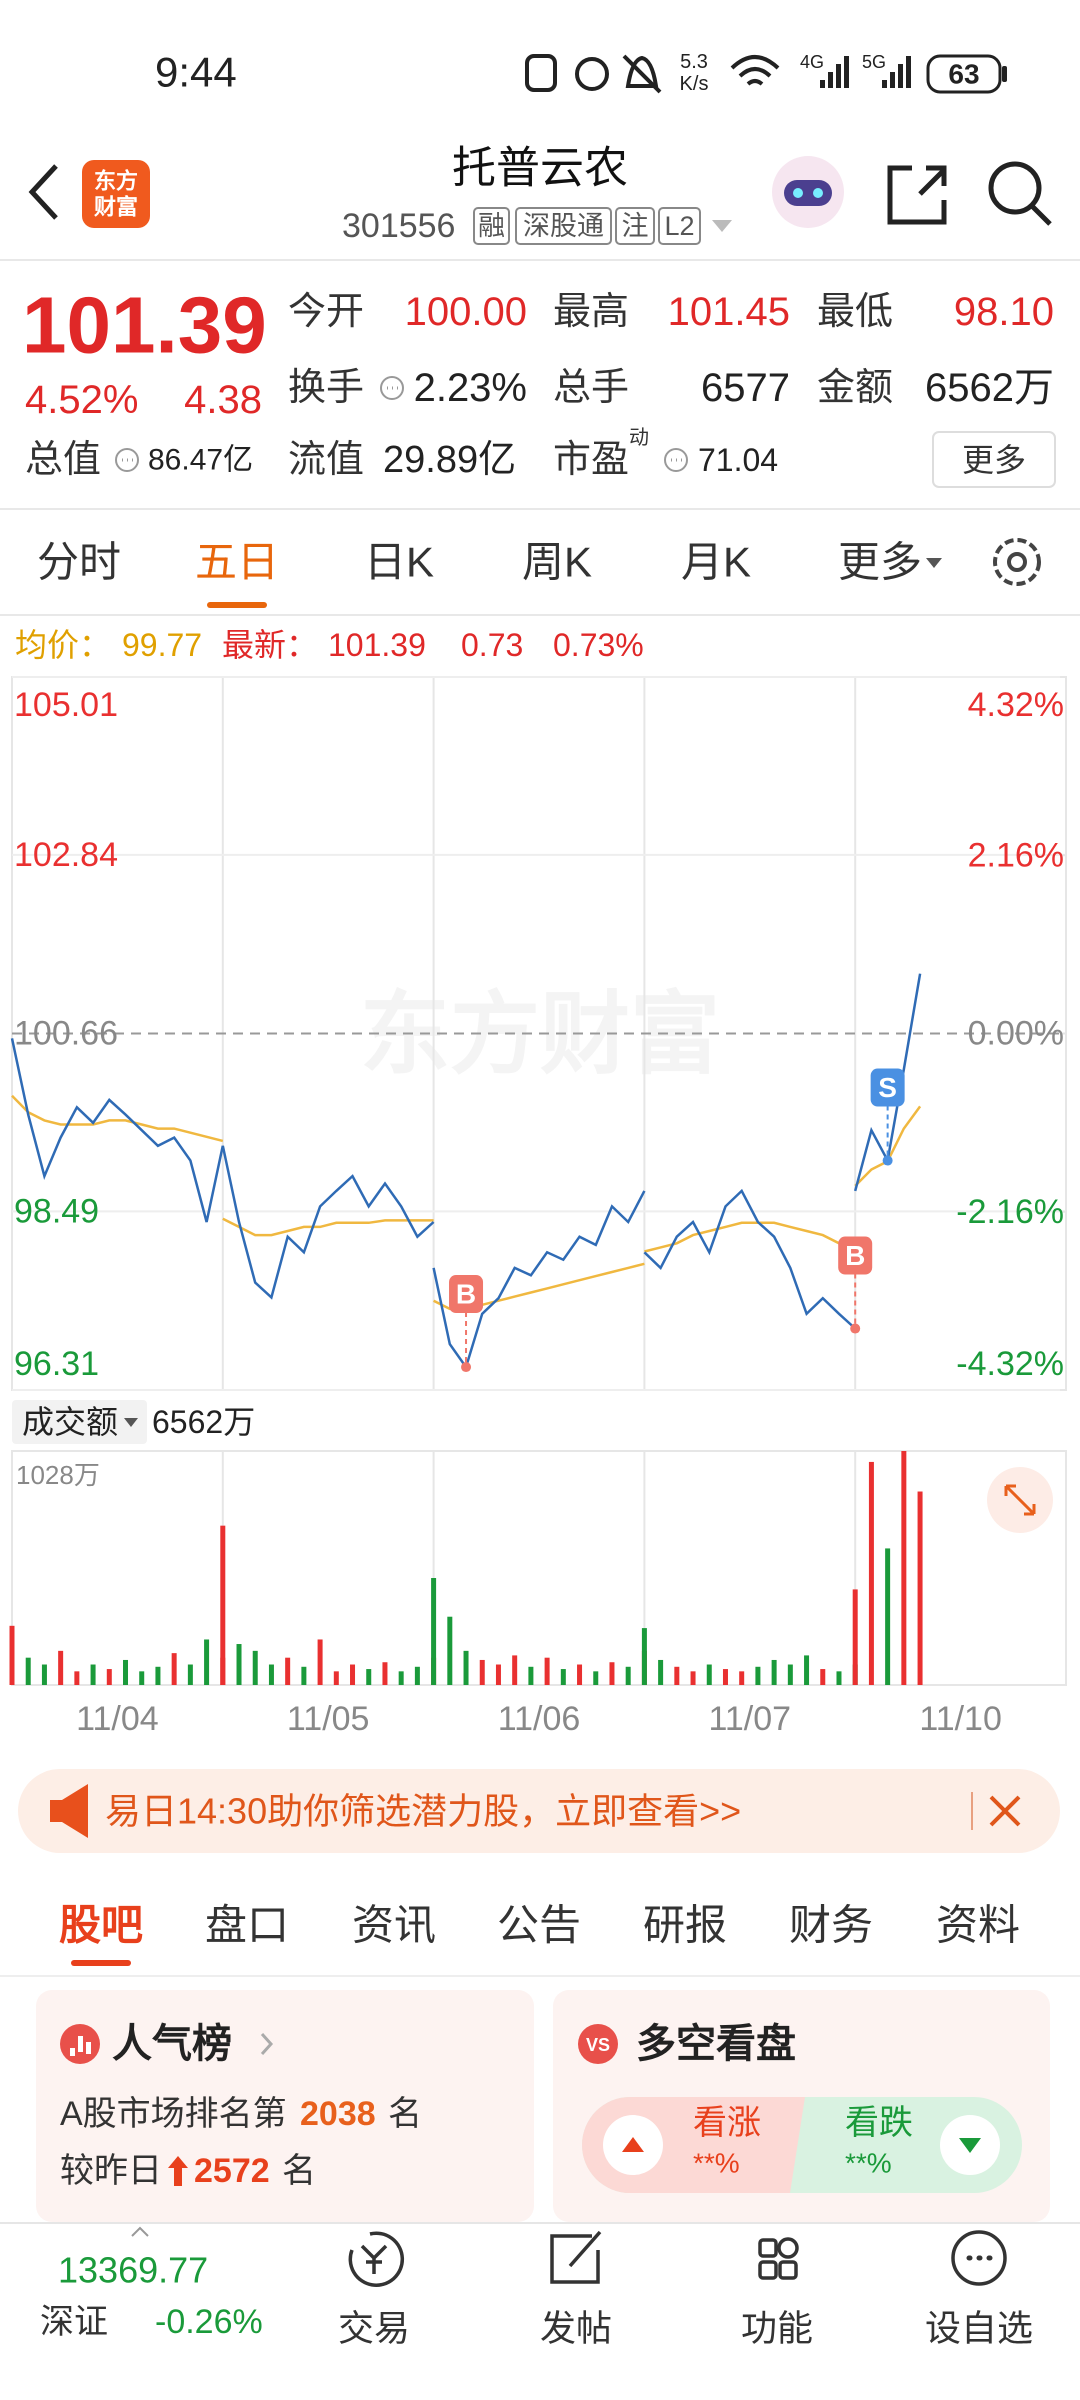 The width and height of the screenshot is (1080, 2400). I want to click on y-tick-label: 96.31, so click(56, 1364).